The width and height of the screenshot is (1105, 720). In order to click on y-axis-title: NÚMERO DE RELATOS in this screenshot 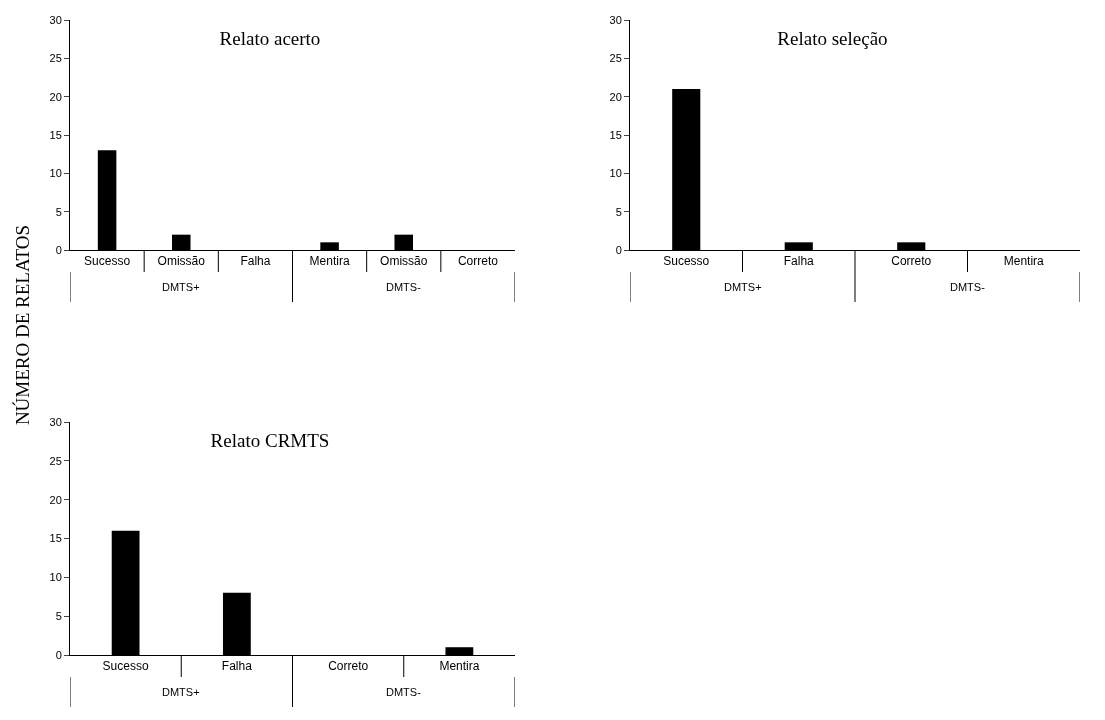, I will do `click(23, 325)`.